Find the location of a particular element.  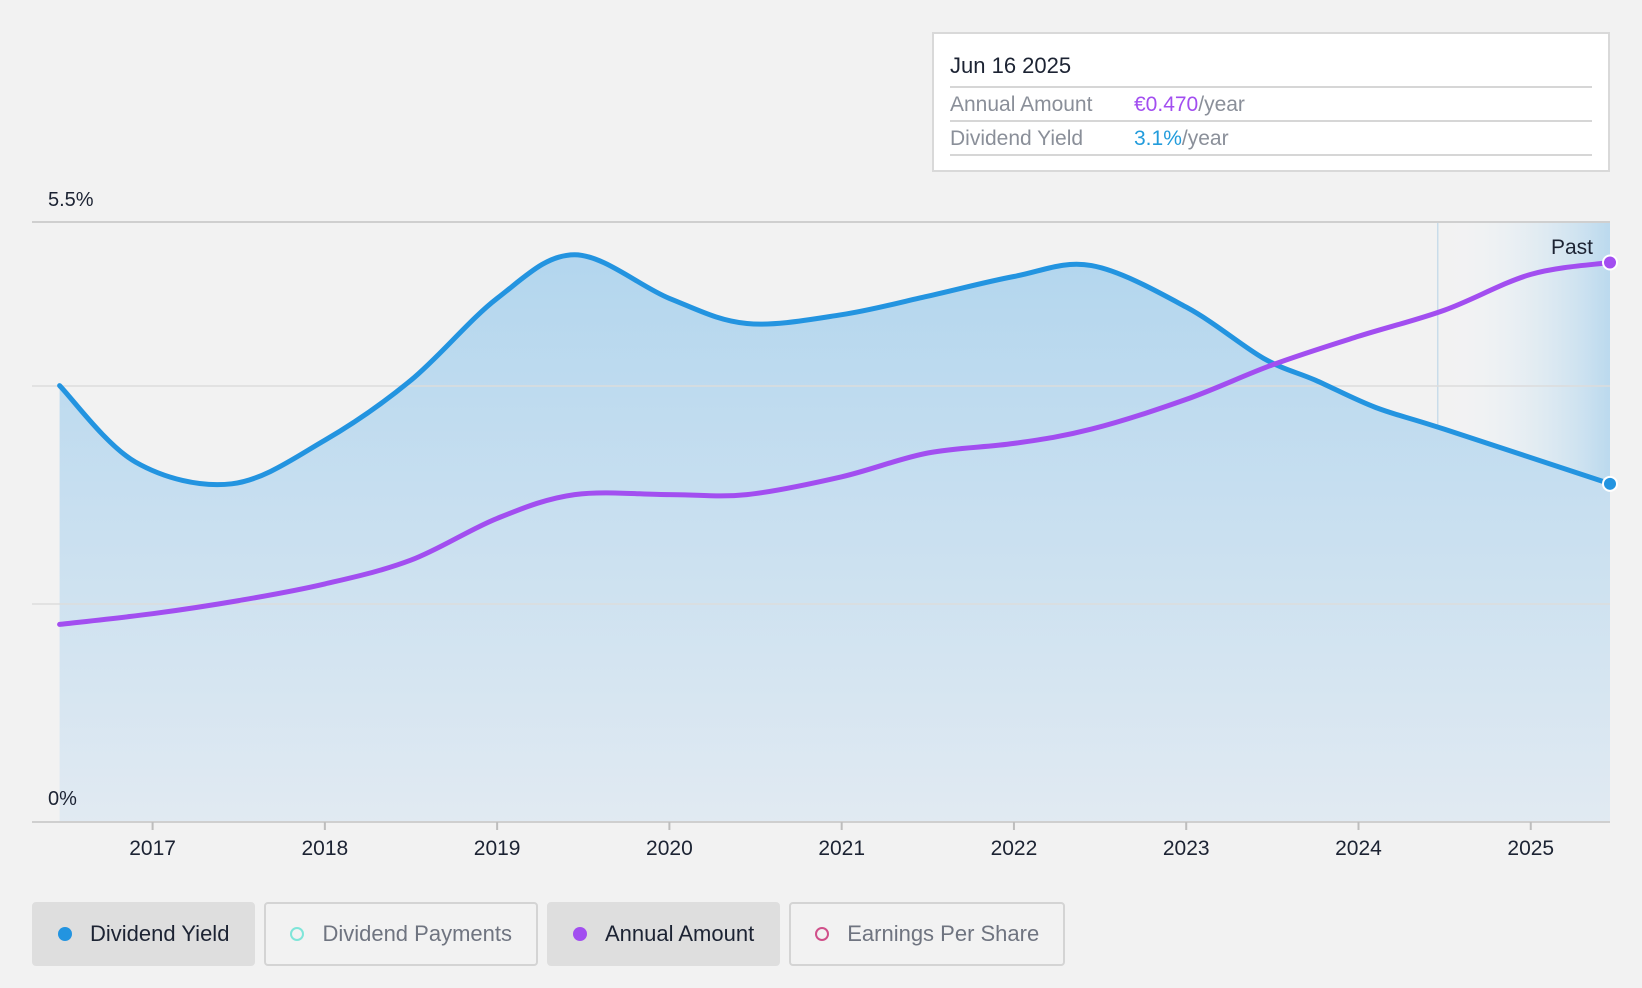

legend-label: Dividend Payments is located at coordinates (417, 933).